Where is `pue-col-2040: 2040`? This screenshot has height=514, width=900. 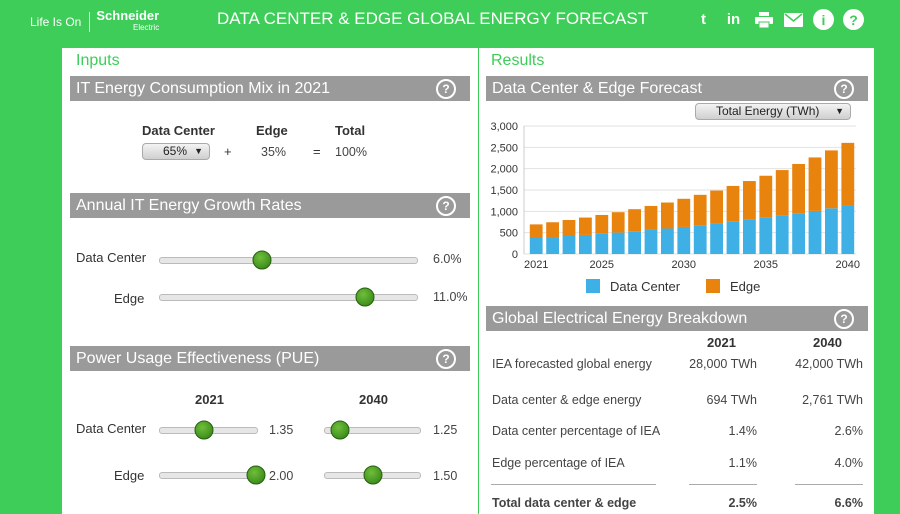
pue-col-2040: 2040 is located at coordinates (373, 399).